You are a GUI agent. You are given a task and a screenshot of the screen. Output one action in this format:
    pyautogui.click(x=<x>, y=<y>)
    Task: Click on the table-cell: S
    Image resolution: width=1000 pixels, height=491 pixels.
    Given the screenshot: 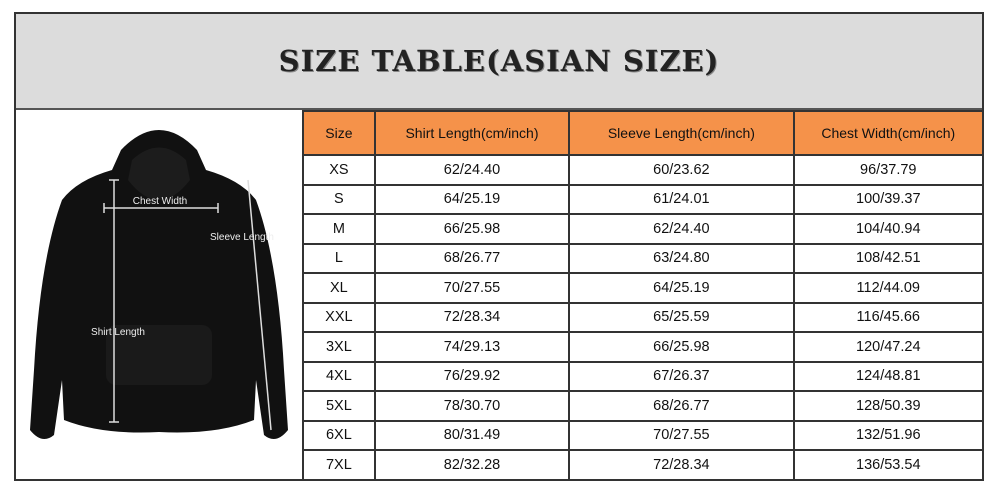 What is the action you would take?
    pyautogui.click(x=339, y=199)
    